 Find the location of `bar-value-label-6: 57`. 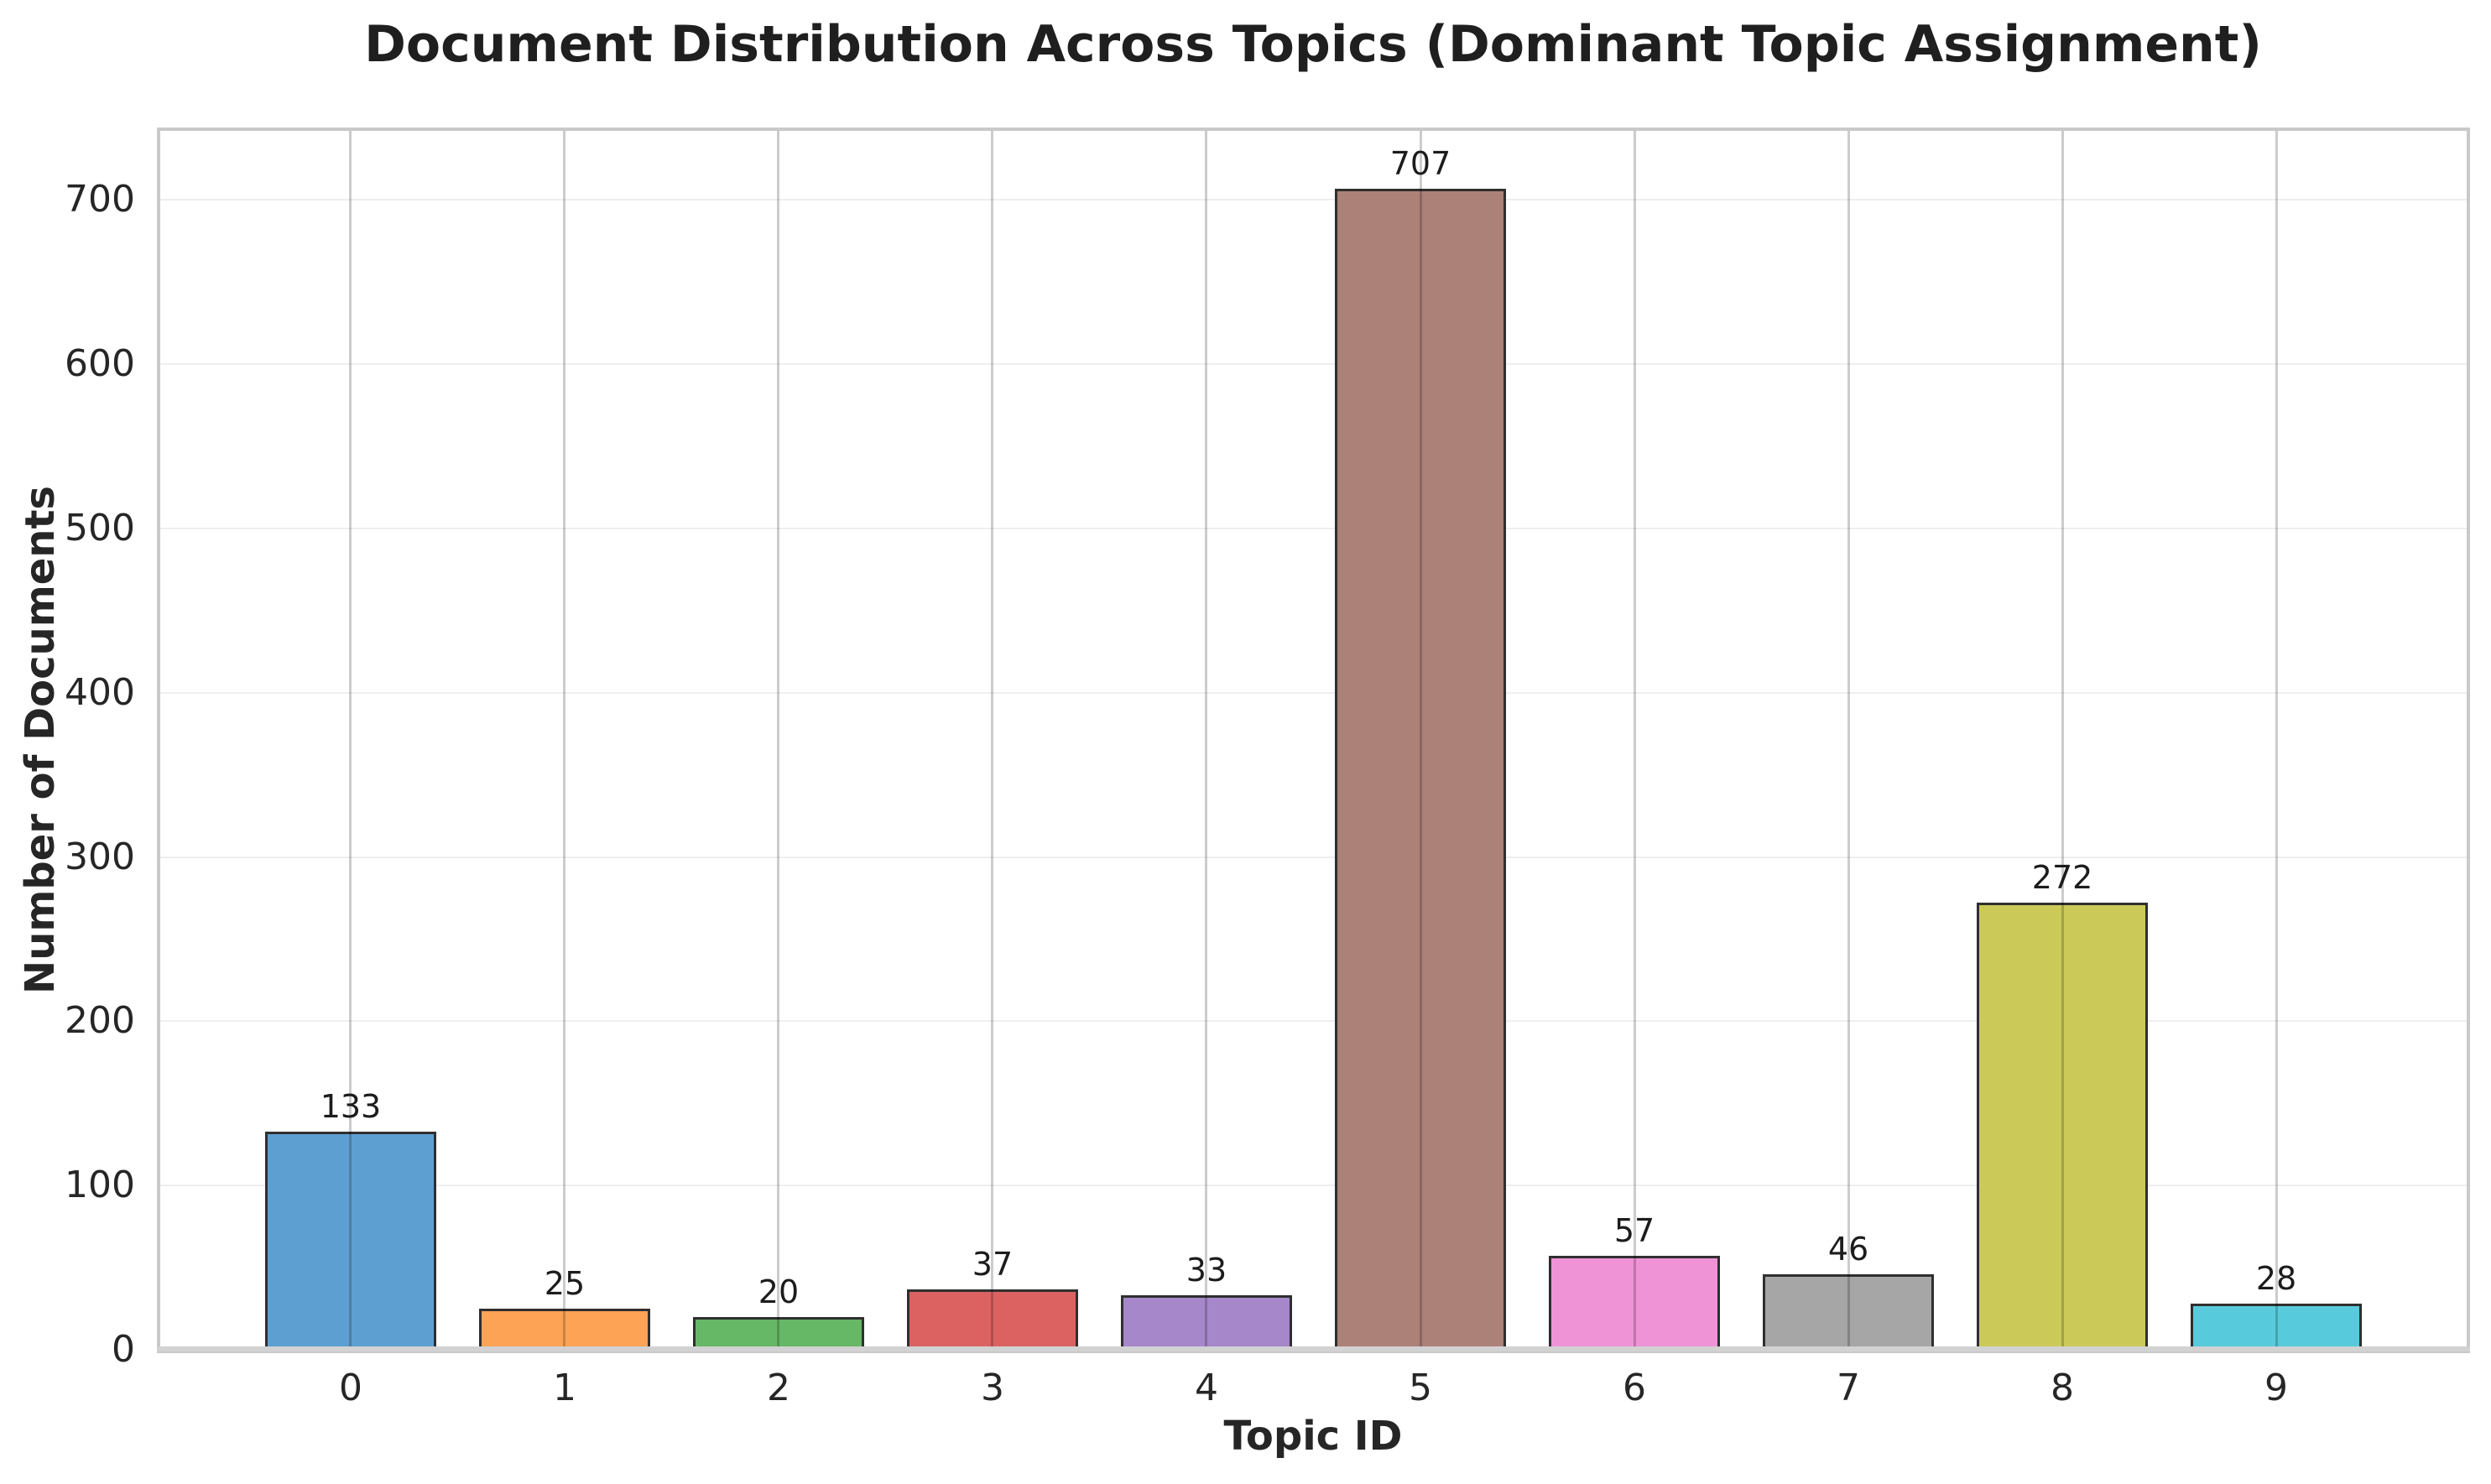

bar-value-label-6: 57 is located at coordinates (1634, 1231).